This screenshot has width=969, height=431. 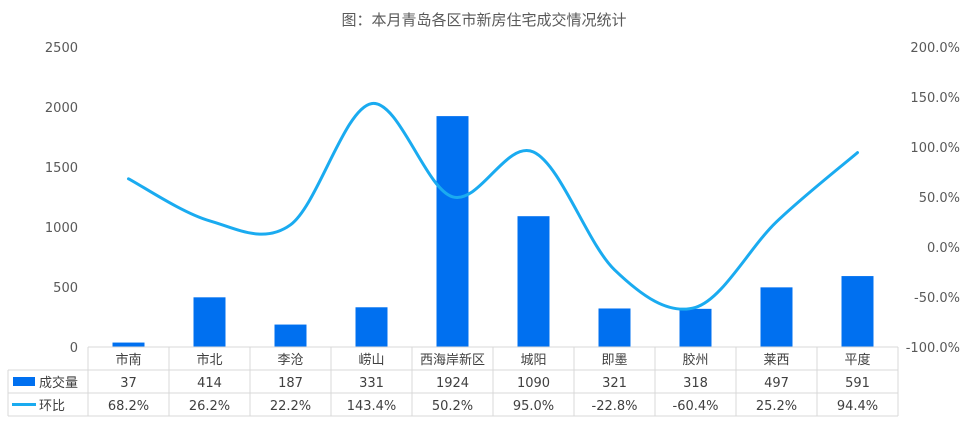 I want to click on bar-西海岸新区, so click(x=452, y=232).